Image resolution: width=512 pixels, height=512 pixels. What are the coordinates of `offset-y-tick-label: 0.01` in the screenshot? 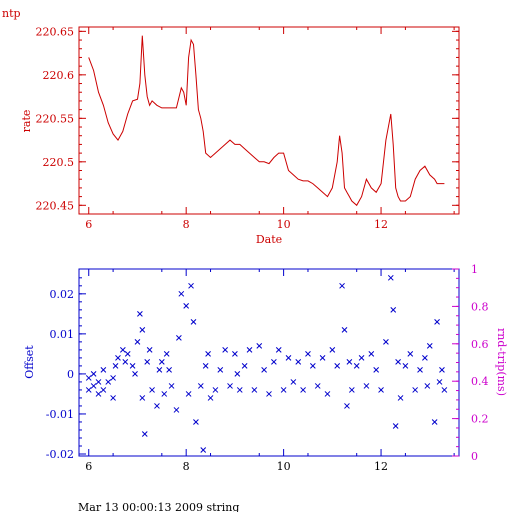 It's located at (62, 334).